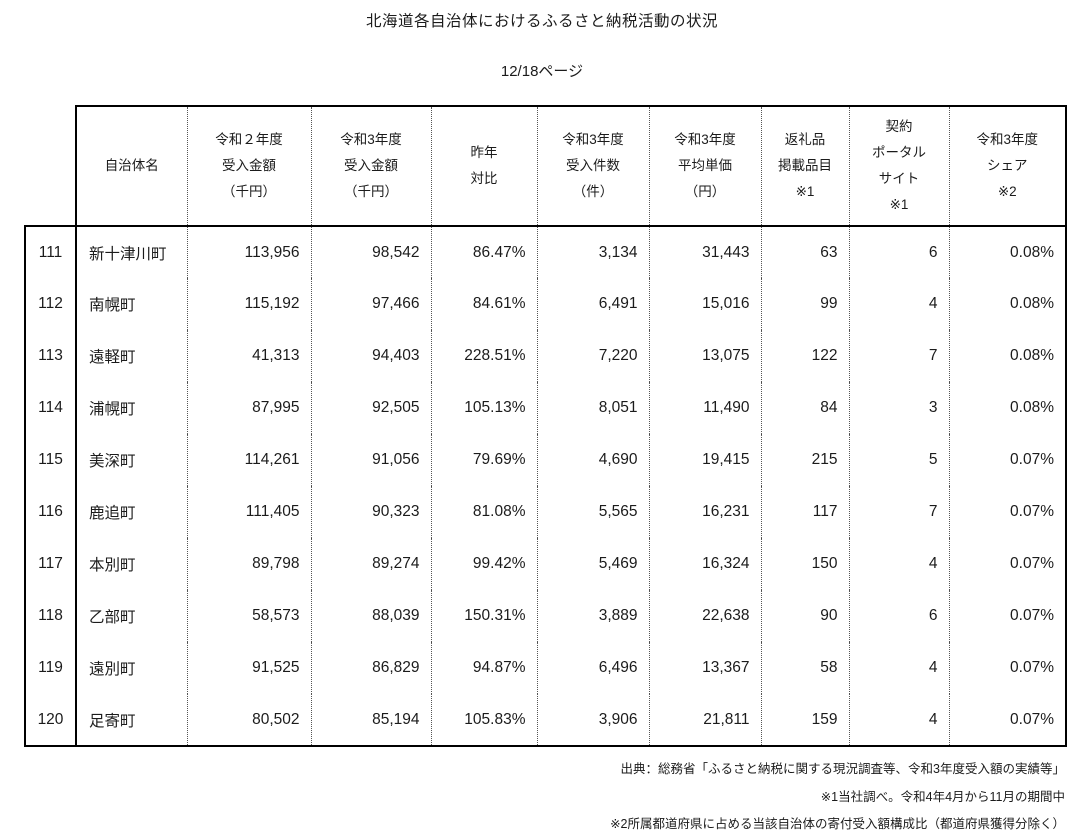  What do you see at coordinates (248, 668) in the screenshot?
I see `value-cell: 91,525` at bounding box center [248, 668].